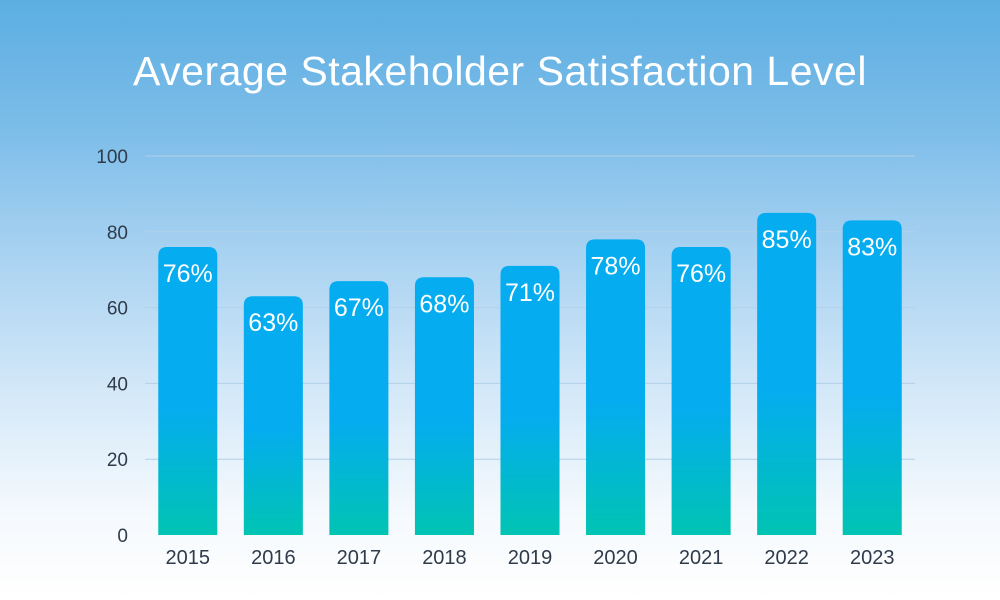 The height and width of the screenshot is (600, 1000). What do you see at coordinates (359, 558) in the screenshot?
I see `x-tick-label: 2017` at bounding box center [359, 558].